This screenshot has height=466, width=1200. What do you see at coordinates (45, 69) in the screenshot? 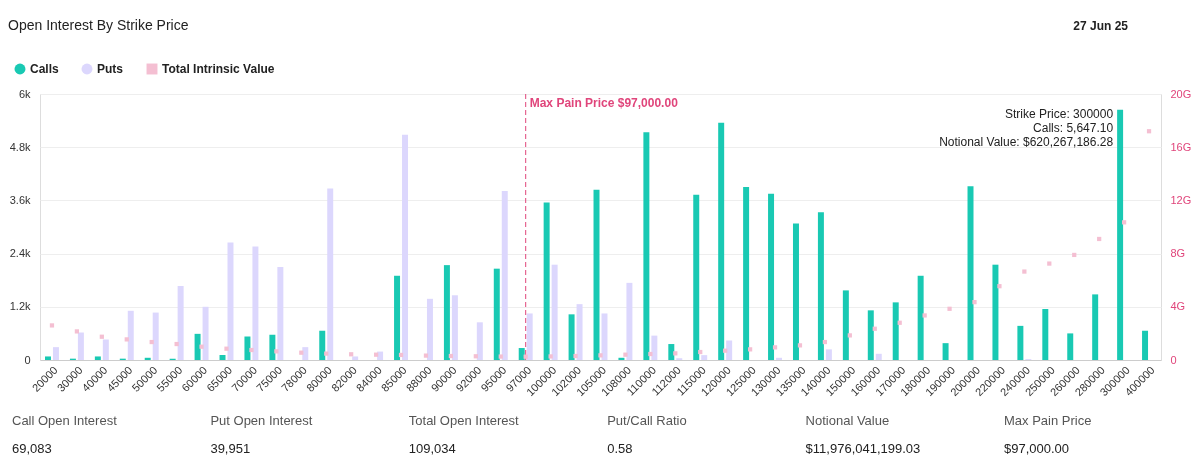
I see `legend-label: Calls` at bounding box center [45, 69].